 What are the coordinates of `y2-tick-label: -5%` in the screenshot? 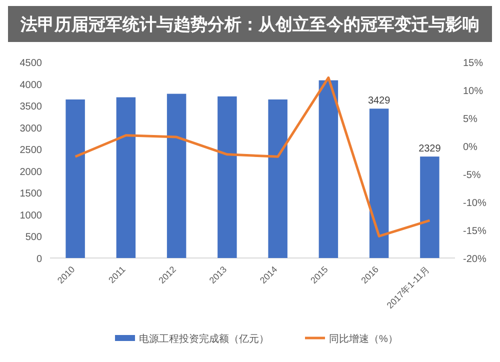 It's located at (472, 175).